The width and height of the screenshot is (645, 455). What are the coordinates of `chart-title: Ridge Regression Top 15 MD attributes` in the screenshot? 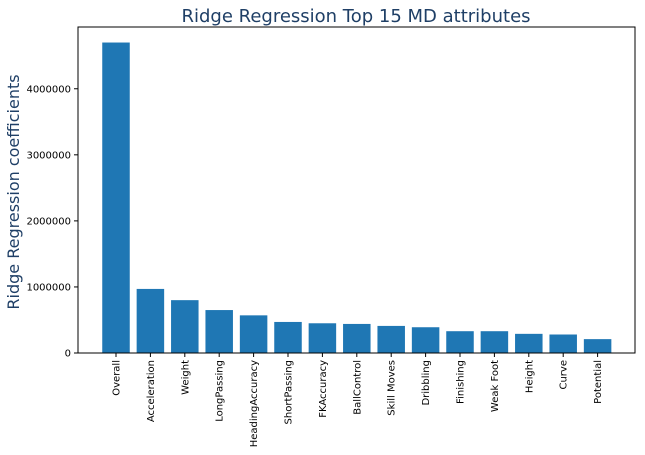 It's located at (355, 16).